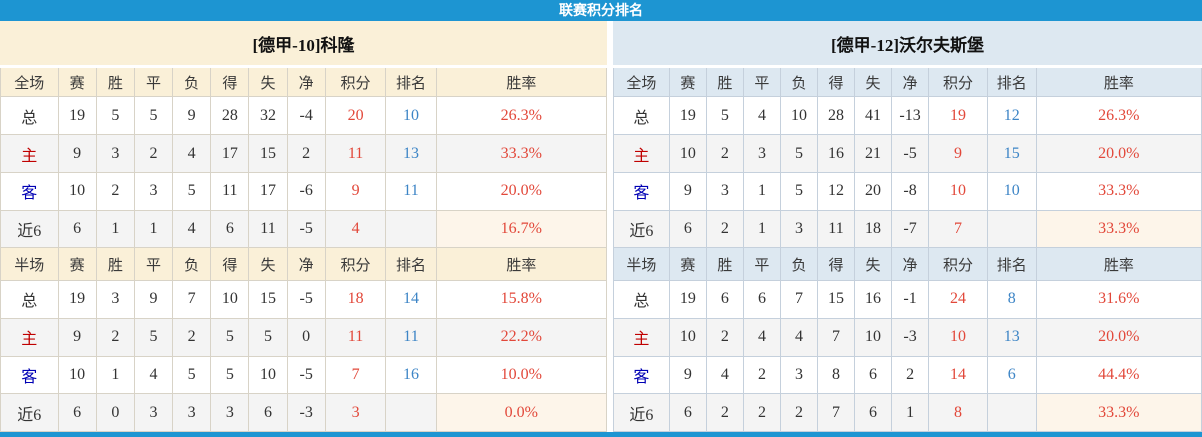 The image size is (1202, 437). What do you see at coordinates (641, 299) in the screenshot?
I see `row-label: 总` at bounding box center [641, 299].